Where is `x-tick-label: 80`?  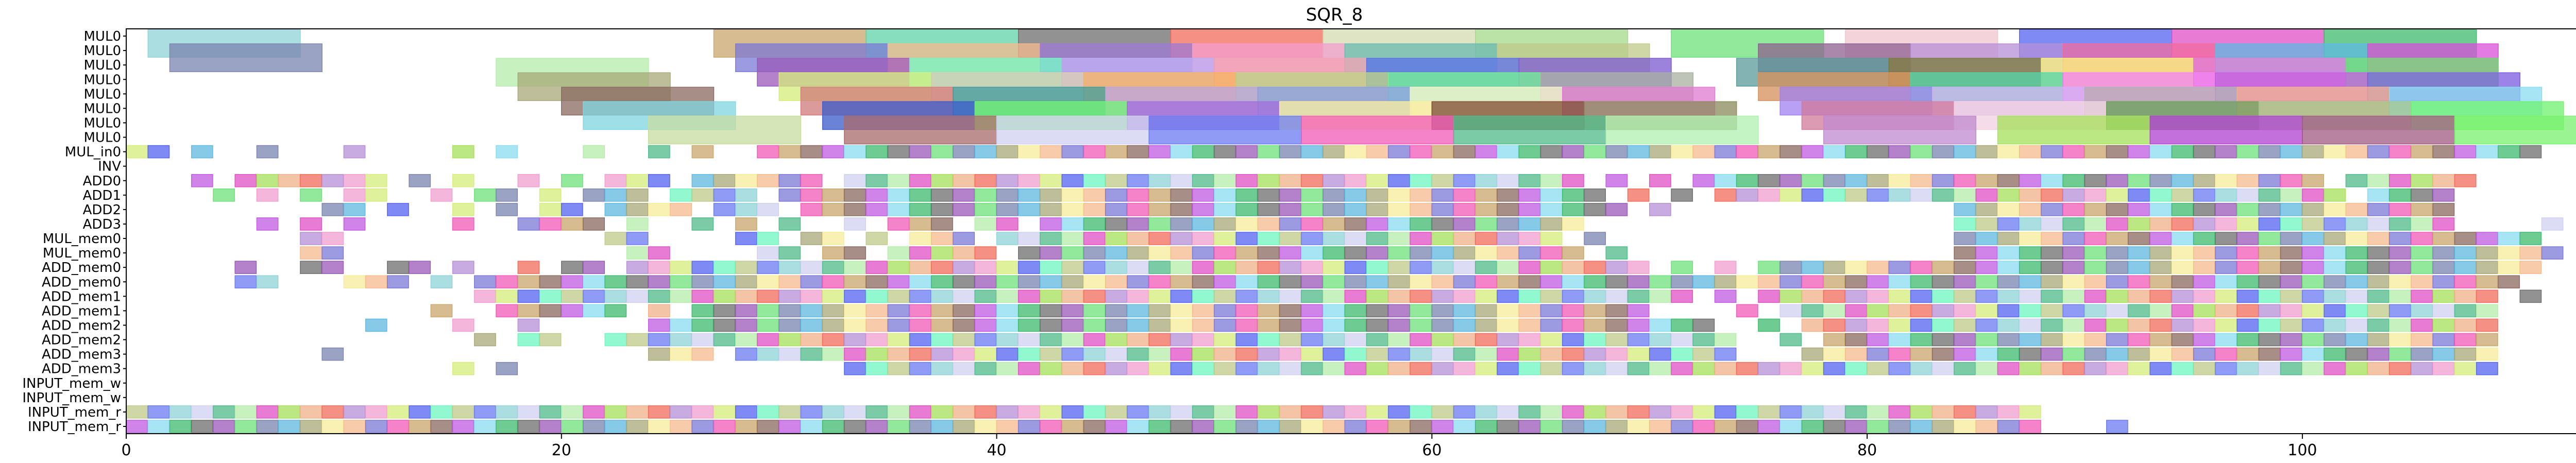 x-tick-label: 80 is located at coordinates (1867, 450).